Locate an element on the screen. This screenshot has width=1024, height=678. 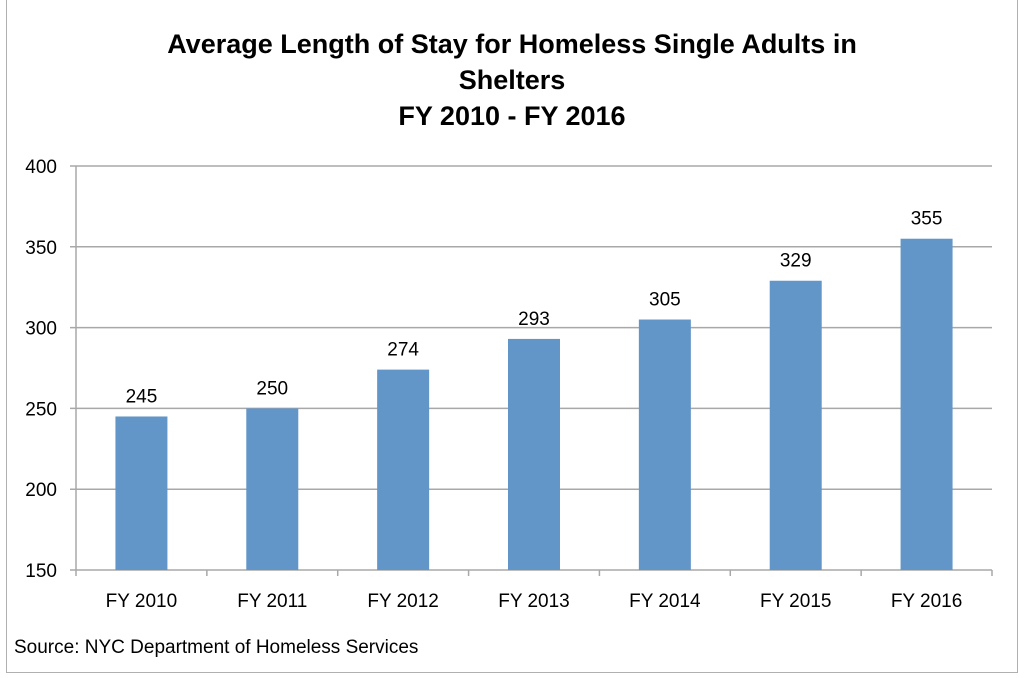
x-tick-label: FY 2012 is located at coordinates (402, 601).